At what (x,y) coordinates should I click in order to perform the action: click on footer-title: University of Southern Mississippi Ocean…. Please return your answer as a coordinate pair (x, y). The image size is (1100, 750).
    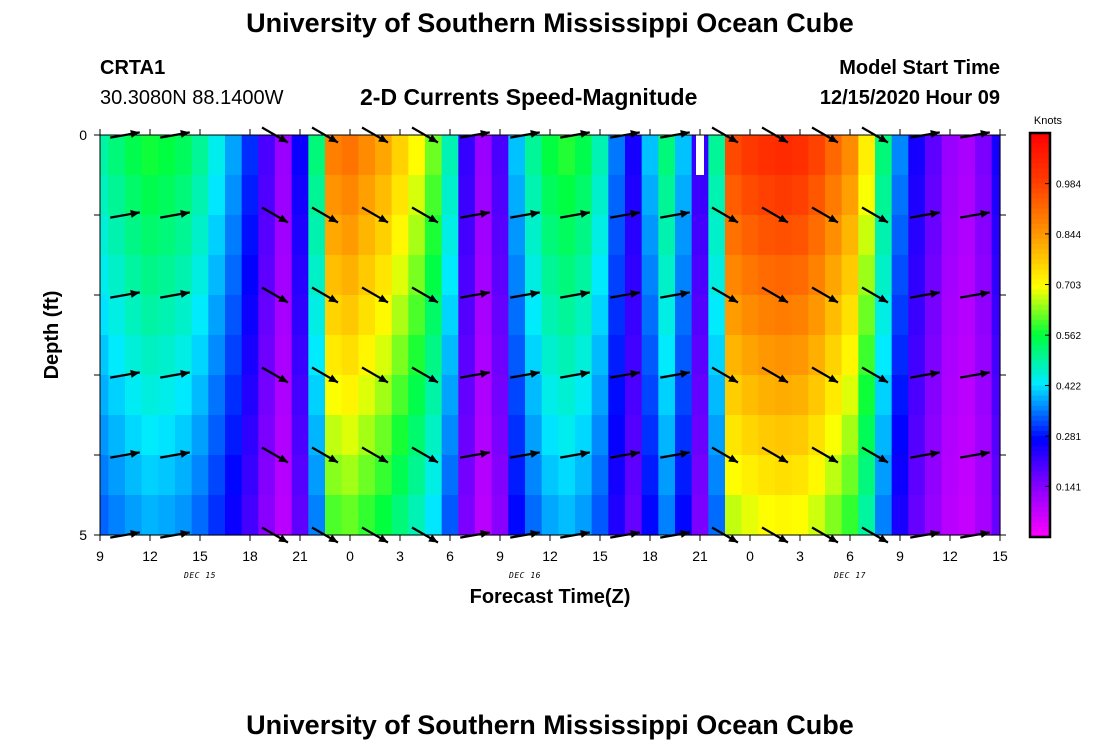
    Looking at the image, I should click on (550, 725).